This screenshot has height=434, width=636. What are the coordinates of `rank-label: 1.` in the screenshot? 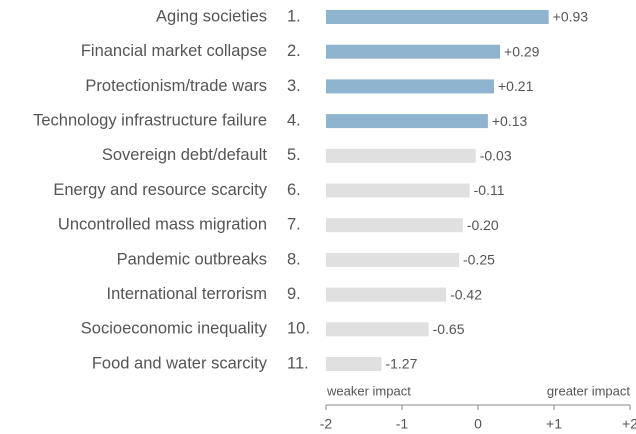 It's located at (294, 16).